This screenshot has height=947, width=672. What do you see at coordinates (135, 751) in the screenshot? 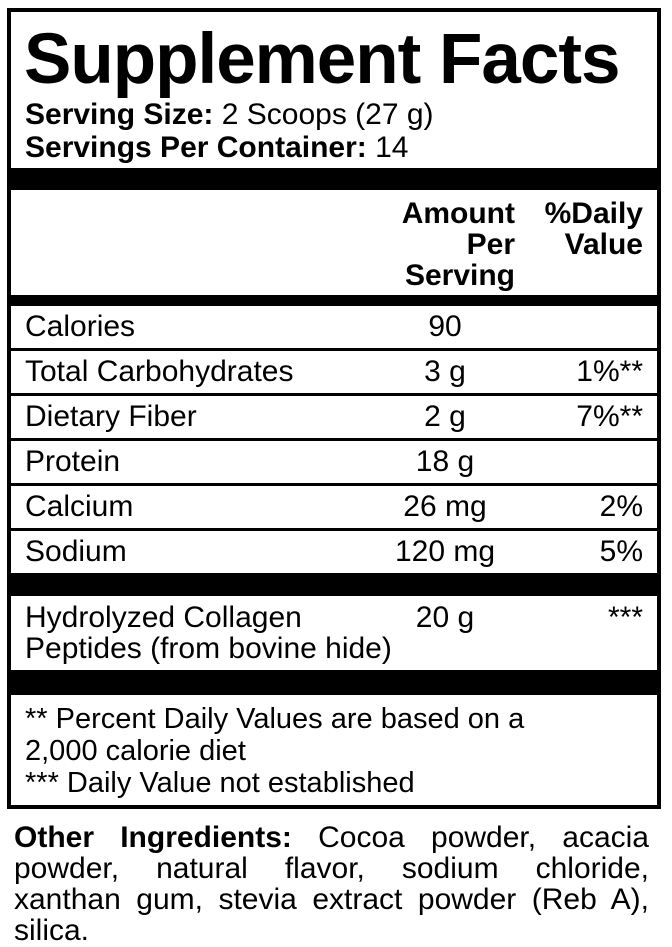
I see `footnote-daily-values-line2: 2,000 calorie diet` at bounding box center [135, 751].